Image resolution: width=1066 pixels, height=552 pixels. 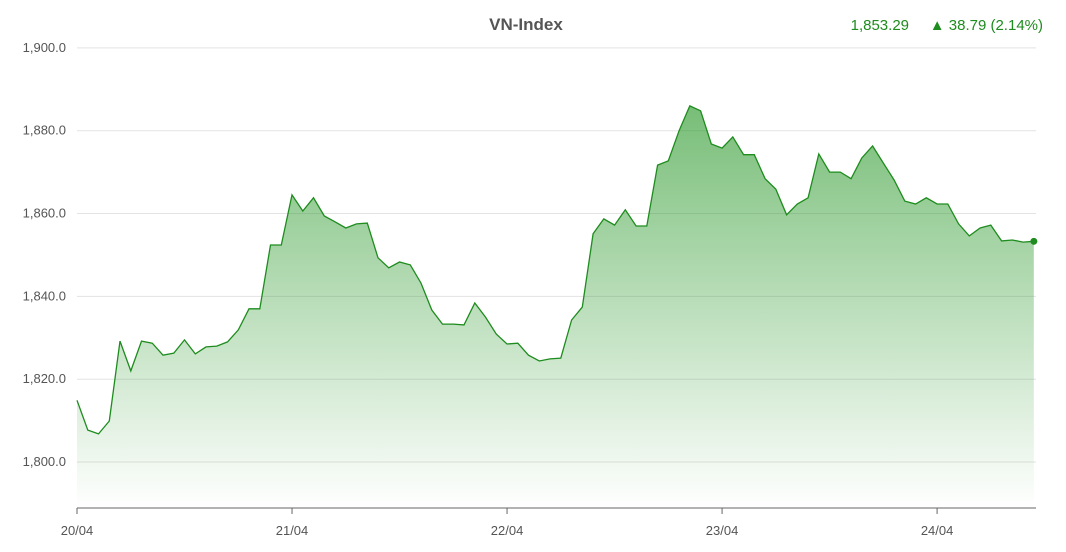 I want to click on last-value: 1,853.29, so click(x=880, y=25).